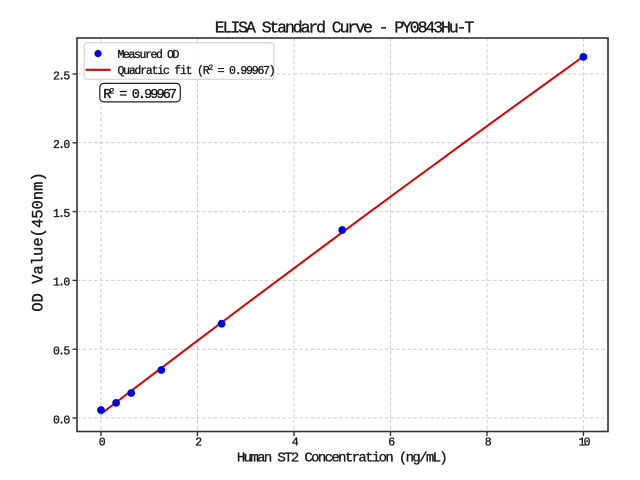 This screenshot has height=480, width=640. Describe the element at coordinates (198, 443) in the screenshot. I see `svg-text: 2` at that location.